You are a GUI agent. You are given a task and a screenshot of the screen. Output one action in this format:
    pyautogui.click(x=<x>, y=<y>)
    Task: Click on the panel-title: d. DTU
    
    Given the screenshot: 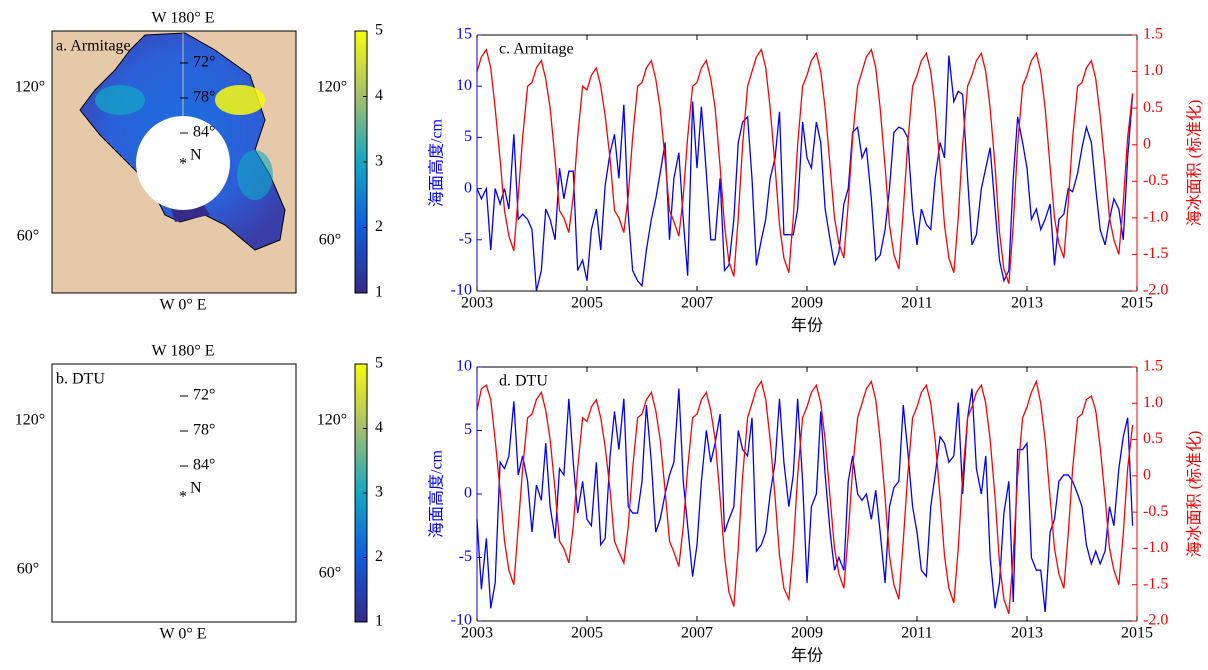 What is the action you would take?
    pyautogui.click(x=523, y=381)
    